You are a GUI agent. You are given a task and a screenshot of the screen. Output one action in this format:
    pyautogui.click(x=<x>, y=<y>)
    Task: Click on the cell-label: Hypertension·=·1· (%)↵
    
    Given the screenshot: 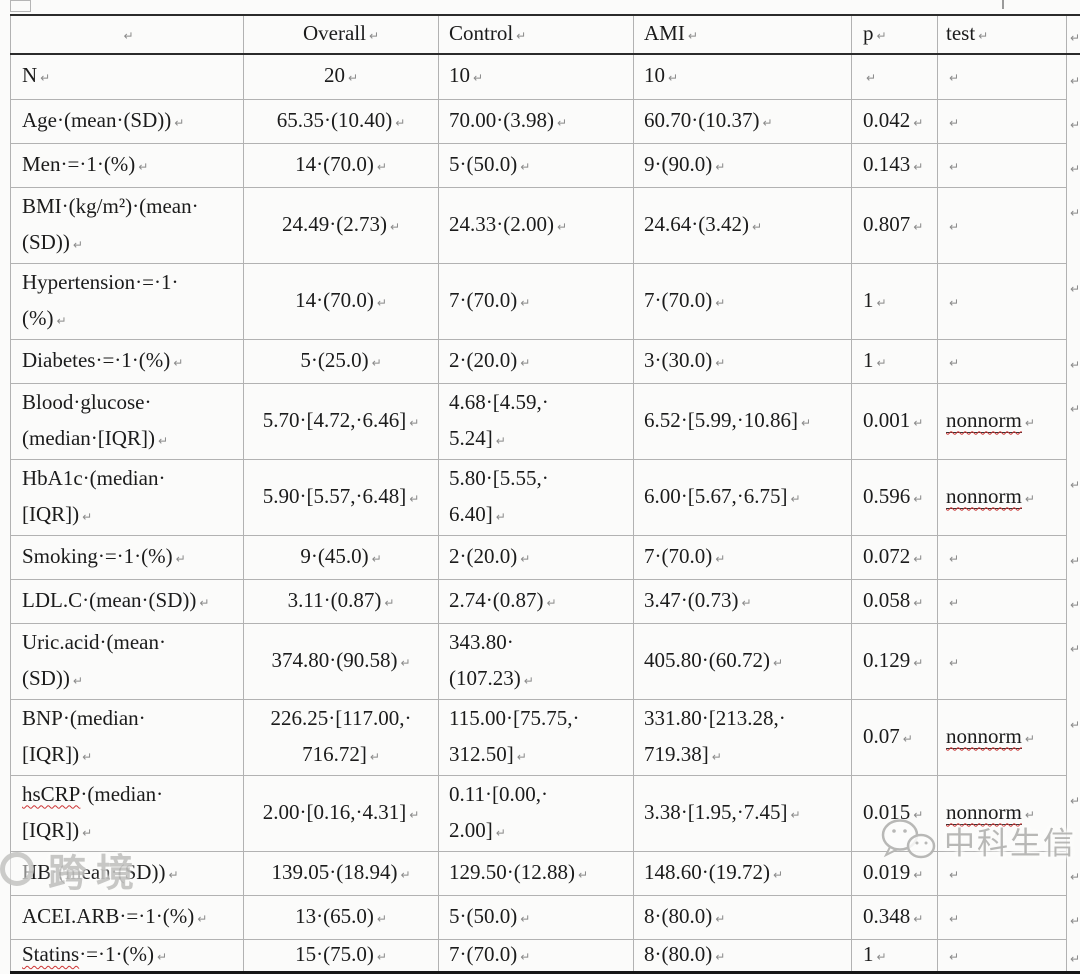 What is the action you would take?
    pyautogui.click(x=127, y=301)
    